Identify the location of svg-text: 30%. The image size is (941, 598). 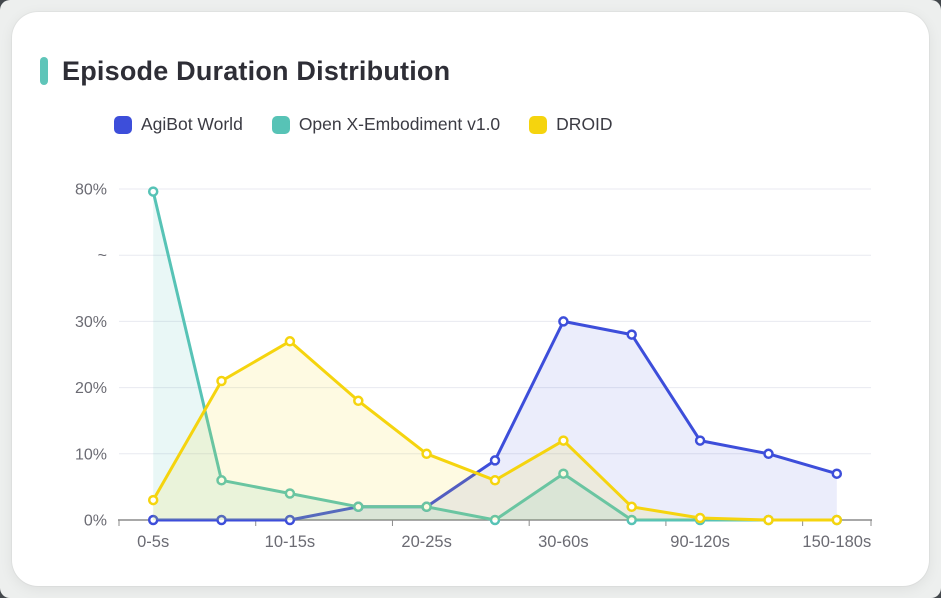
(91, 322).